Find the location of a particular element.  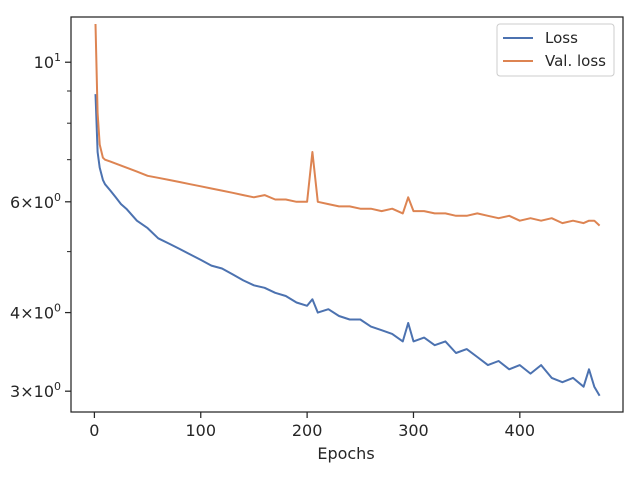

x-tick-label: 200 is located at coordinates (307, 430).